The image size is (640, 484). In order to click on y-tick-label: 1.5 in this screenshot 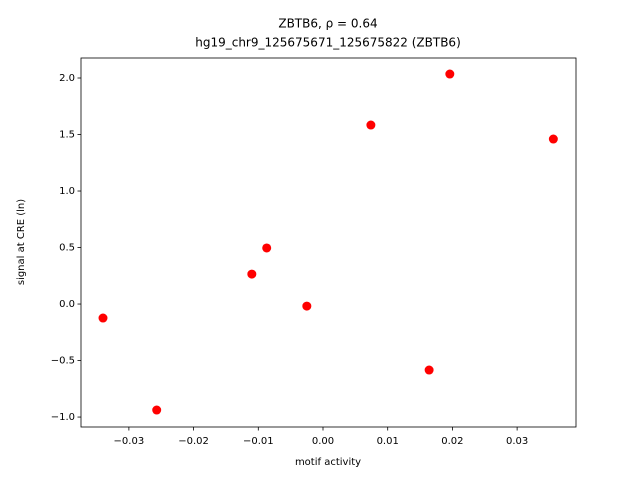, I will do `click(67, 135)`.